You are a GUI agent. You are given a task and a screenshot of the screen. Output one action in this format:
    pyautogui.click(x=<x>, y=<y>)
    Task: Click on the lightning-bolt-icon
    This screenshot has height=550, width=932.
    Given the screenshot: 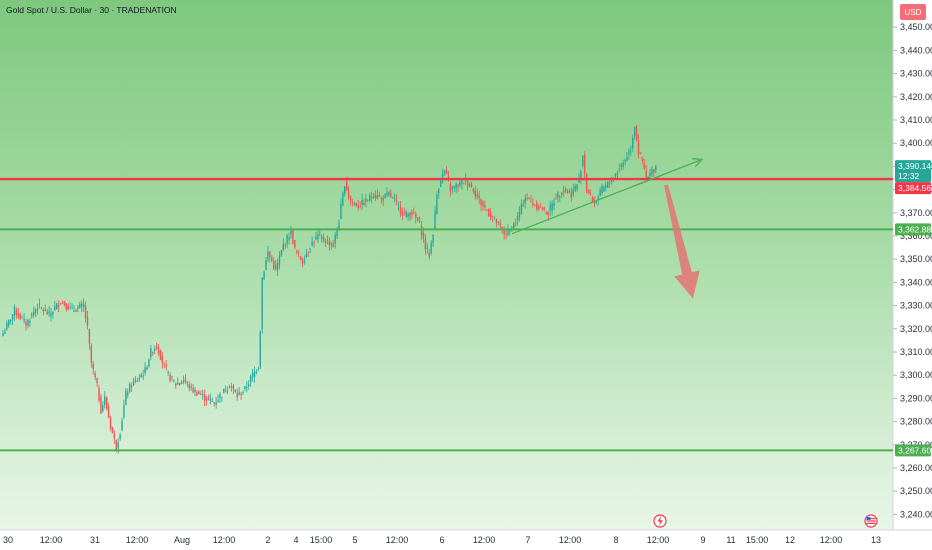 What is the action you would take?
    pyautogui.click(x=660, y=521)
    